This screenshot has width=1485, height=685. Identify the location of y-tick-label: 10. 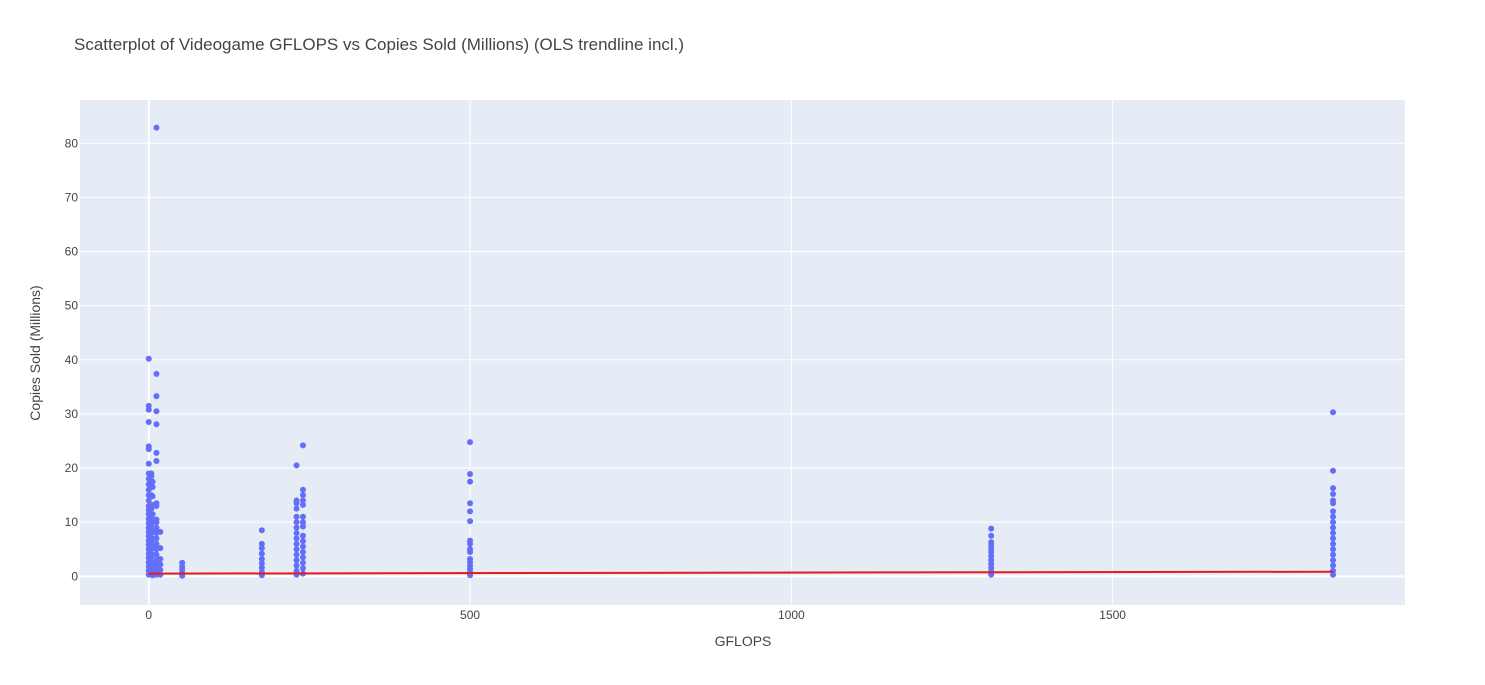
(72, 522).